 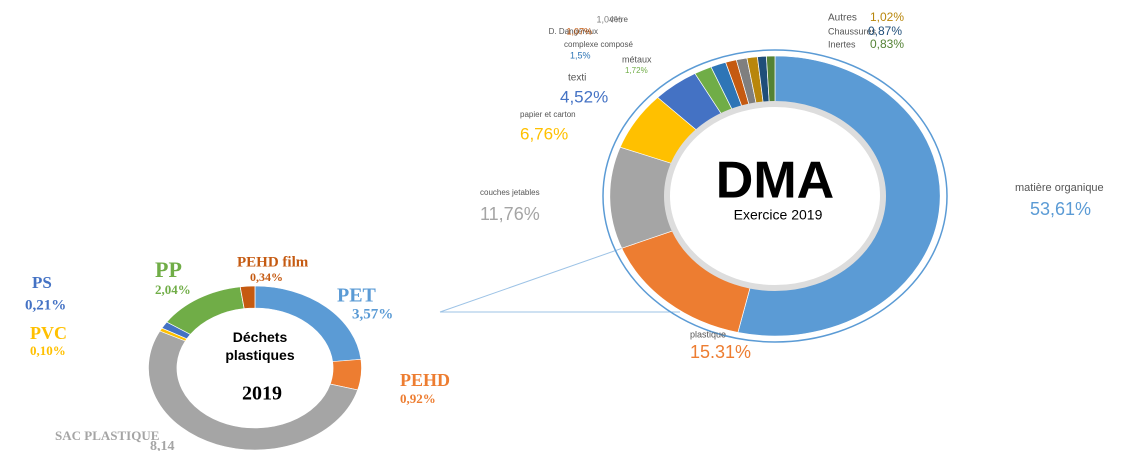 I want to click on value-label: 3,57%, so click(x=372, y=314).